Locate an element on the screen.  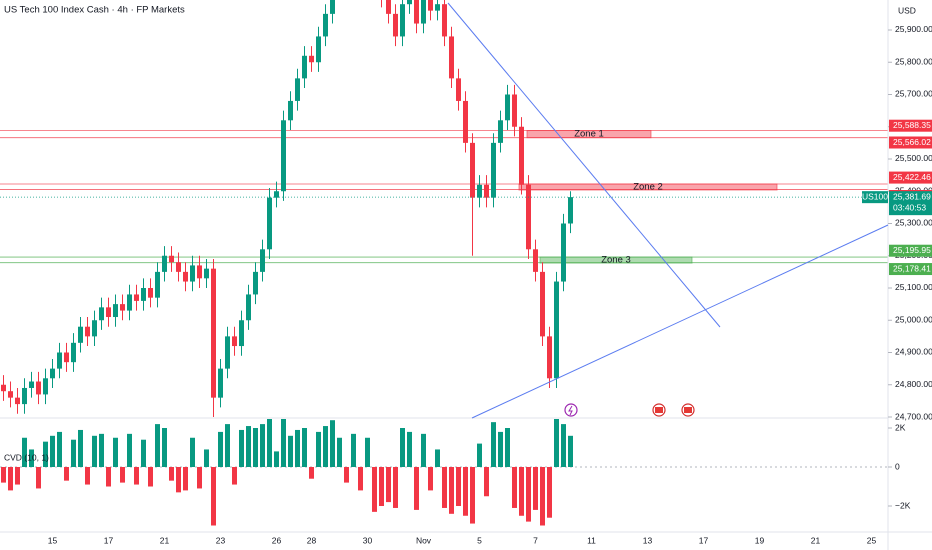
x-tick-label: 25 is located at coordinates (872, 540).